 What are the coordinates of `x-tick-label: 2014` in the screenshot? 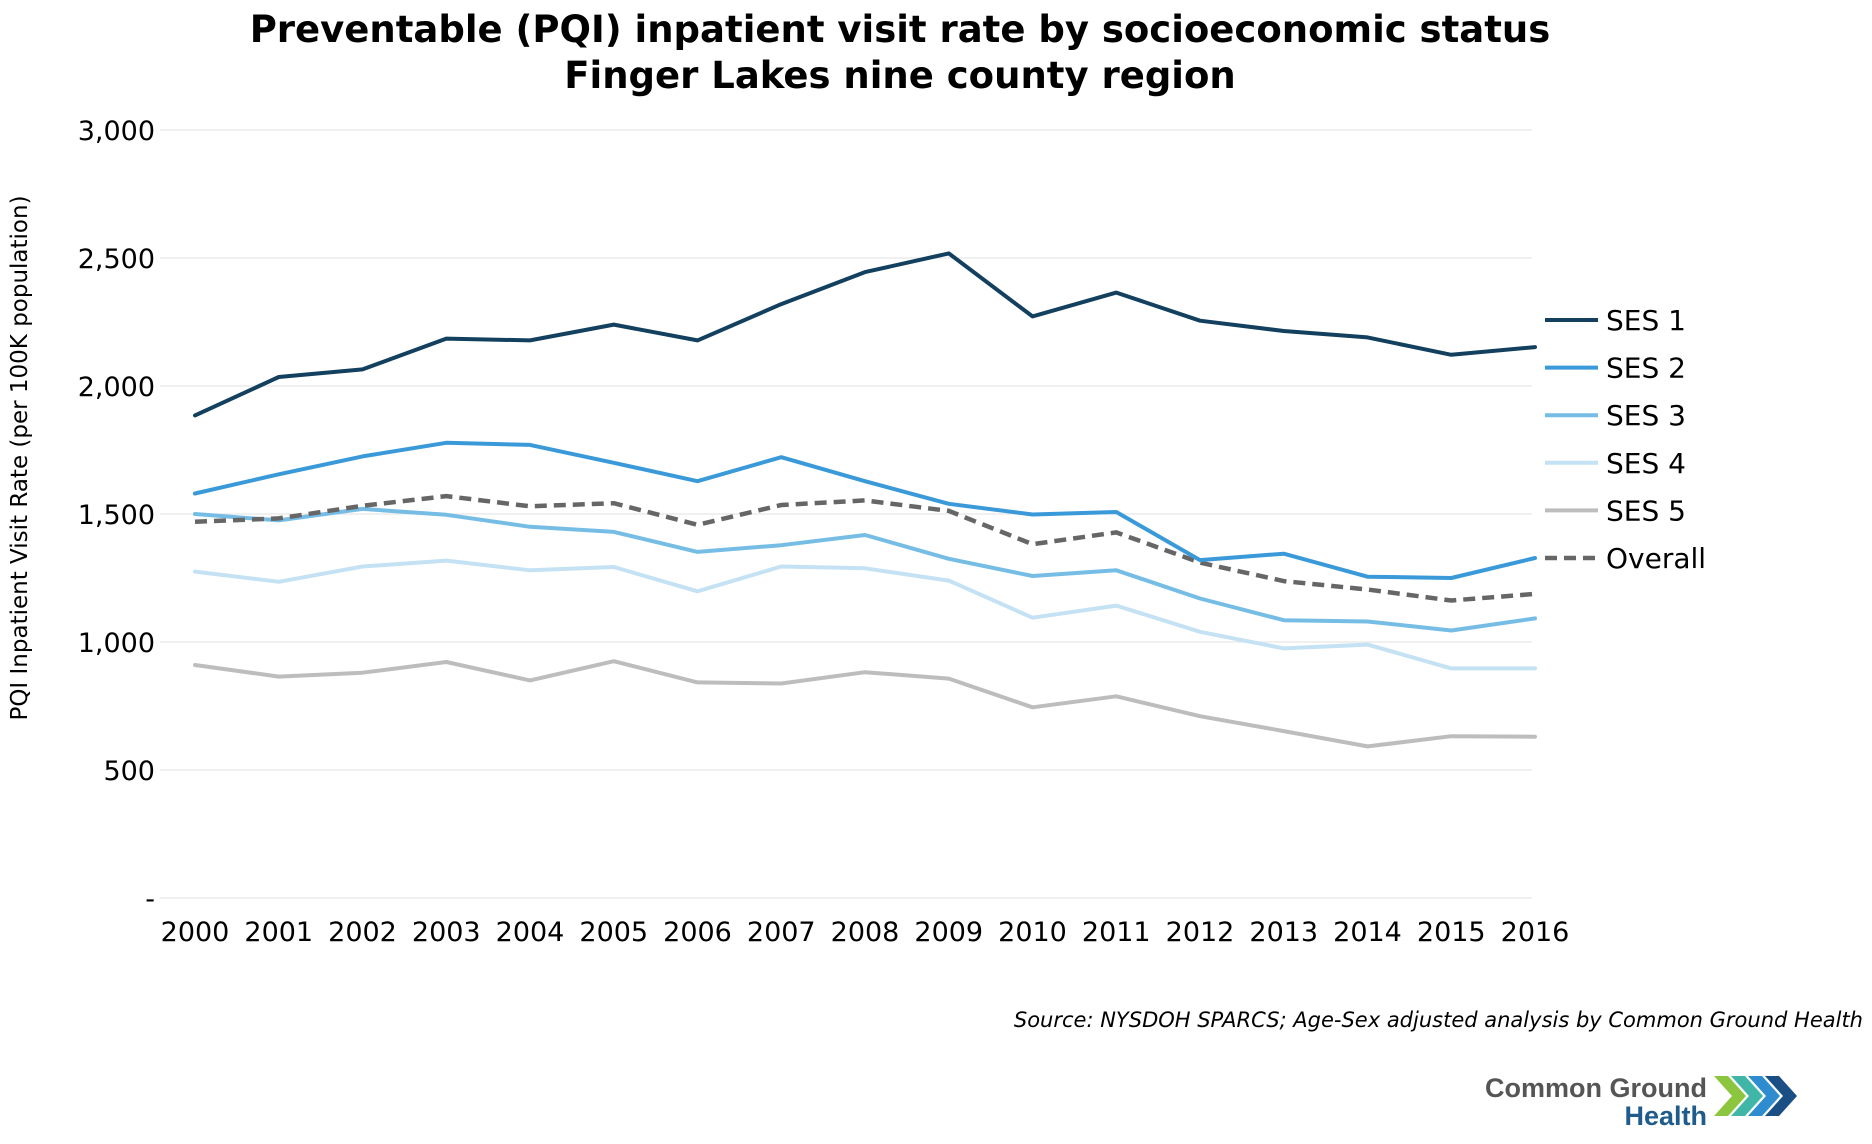 It's located at (1367, 932).